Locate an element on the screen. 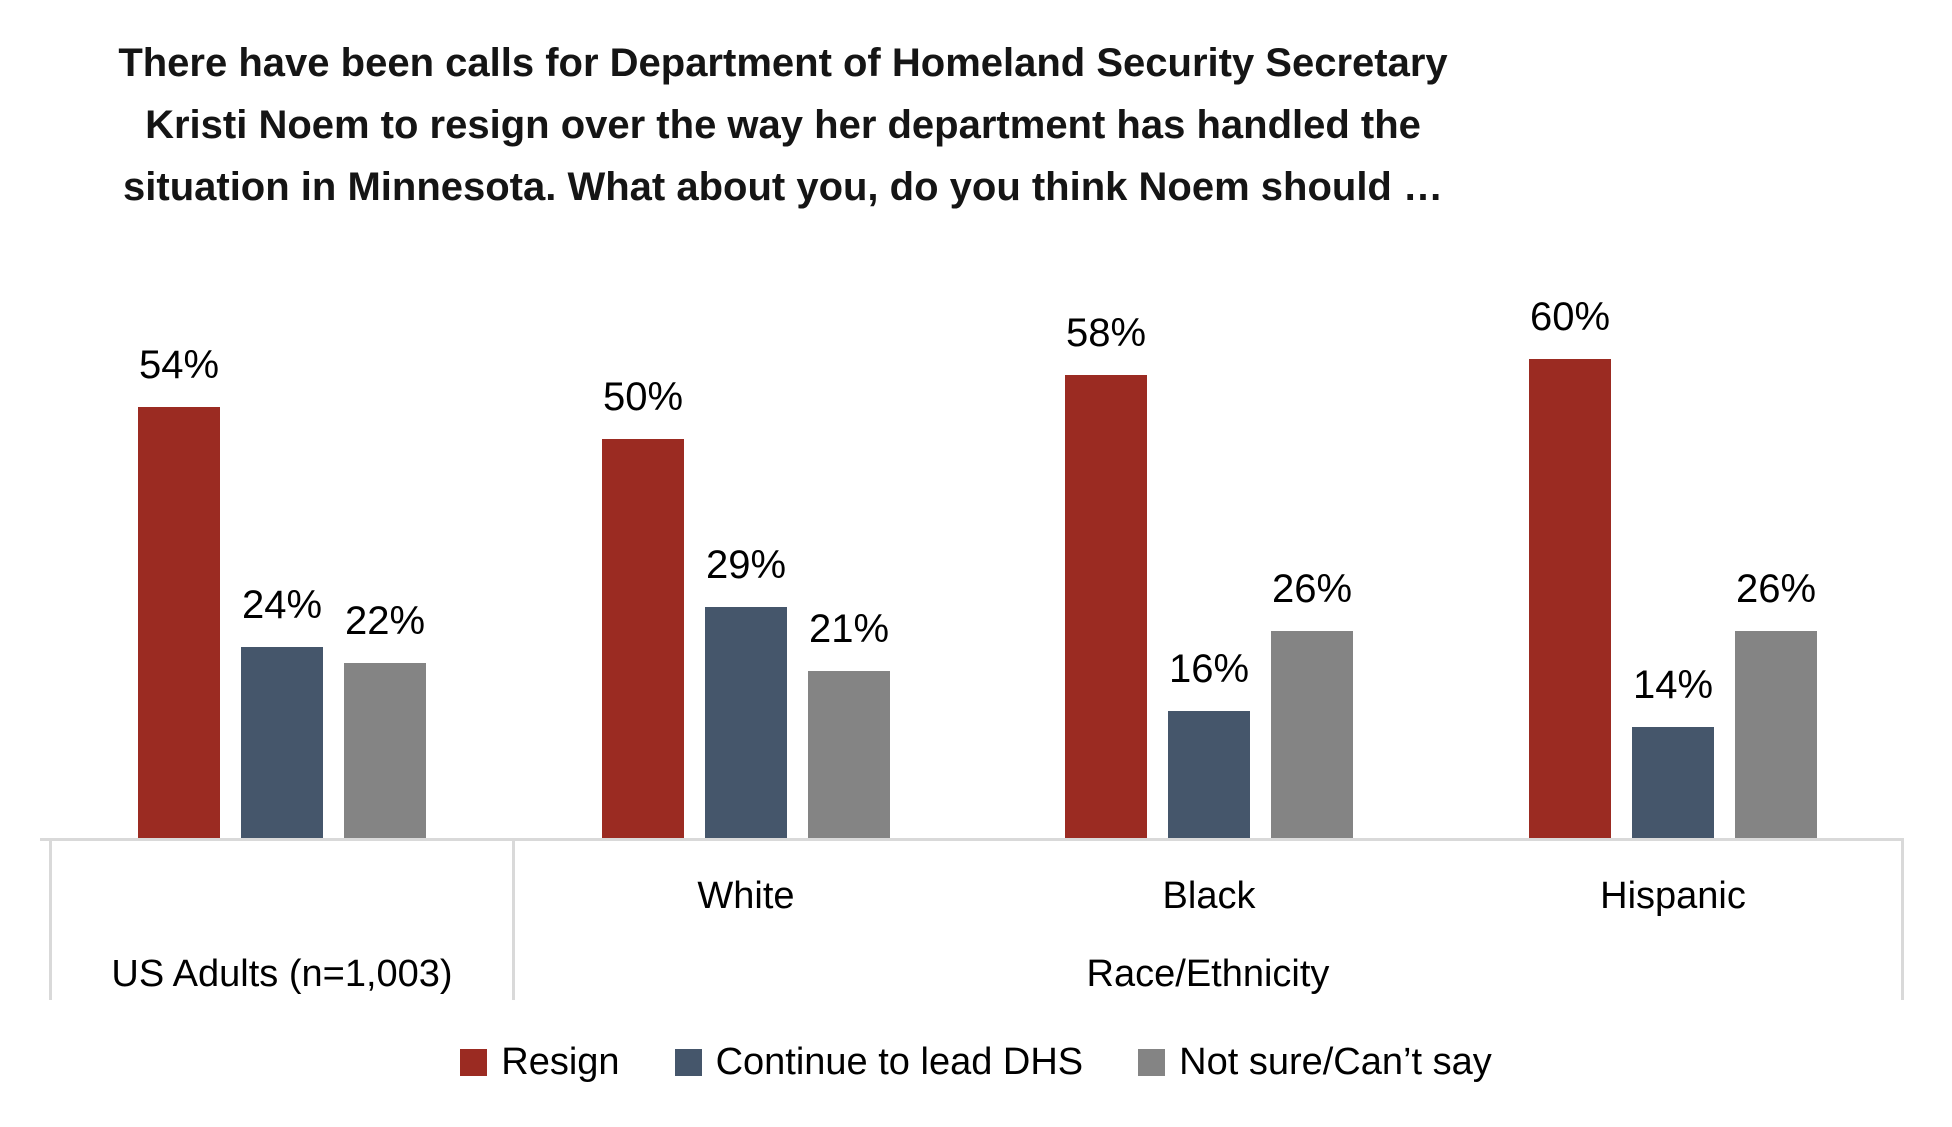 The image size is (1952, 1127). legend-label-resign: Resign is located at coordinates (560, 1062).